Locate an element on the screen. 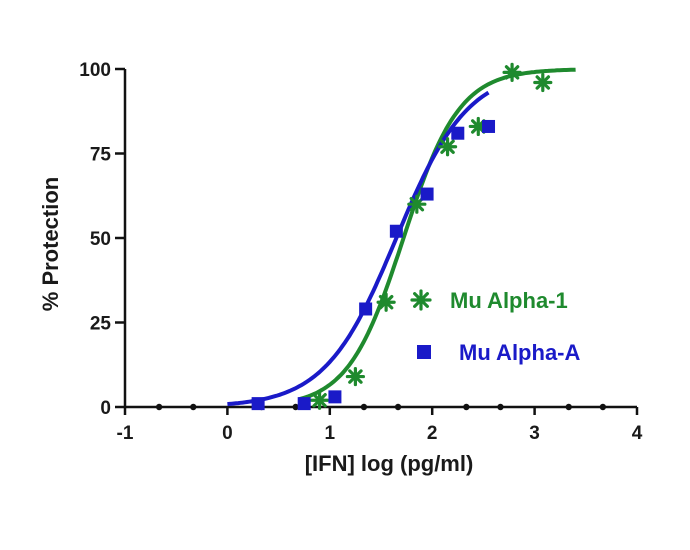 The image size is (690, 550). legend-marker-square is located at coordinates (424, 352).